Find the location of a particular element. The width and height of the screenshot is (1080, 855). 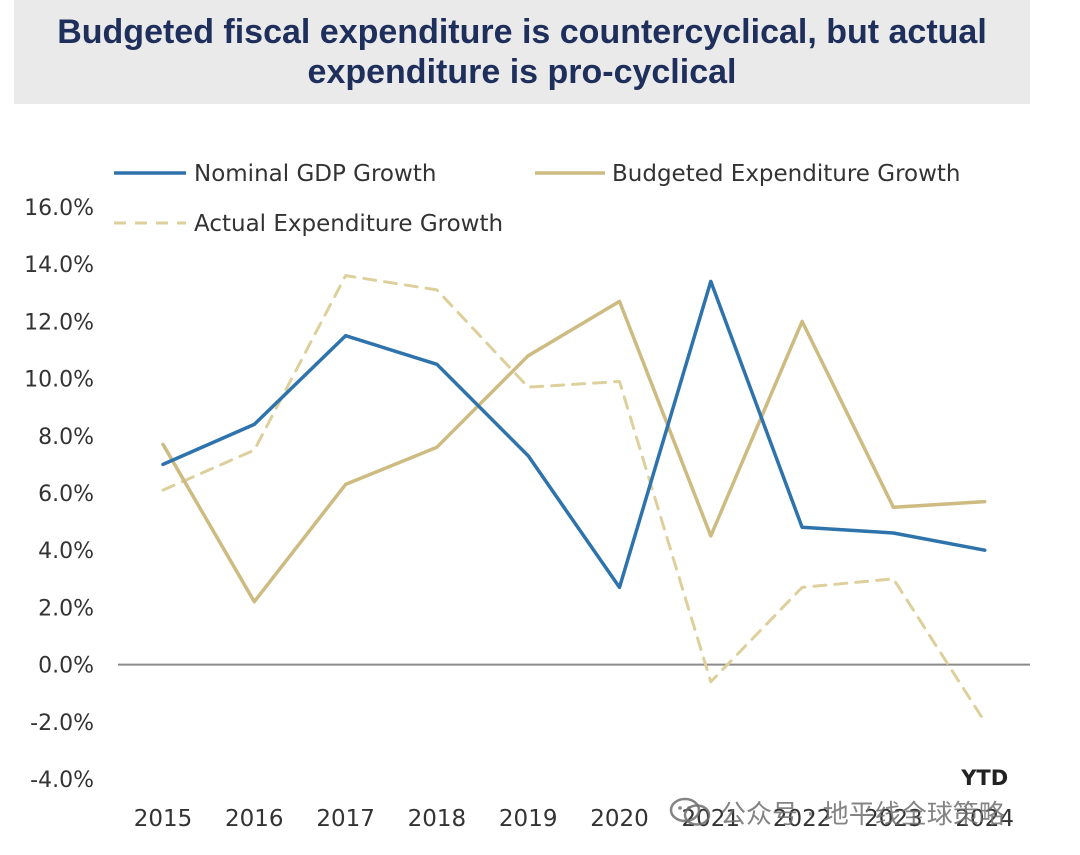

ytd-label: YTD is located at coordinates (984, 778).